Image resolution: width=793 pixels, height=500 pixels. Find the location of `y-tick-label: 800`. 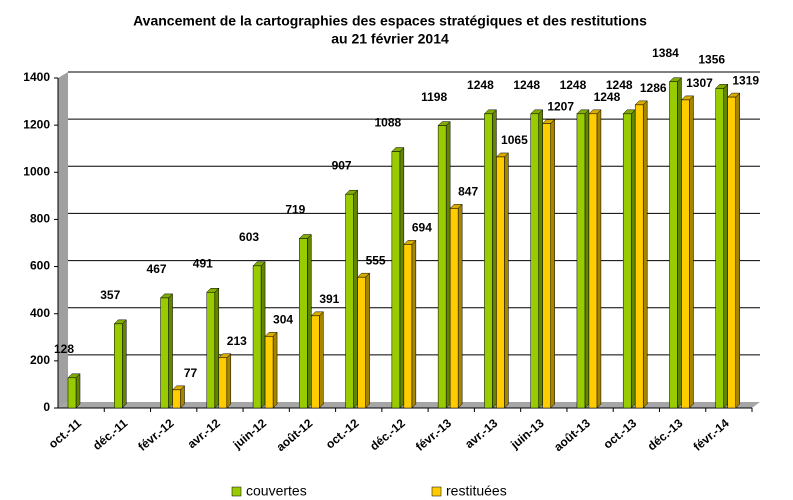

y-tick-label: 800 is located at coordinates (40, 219).